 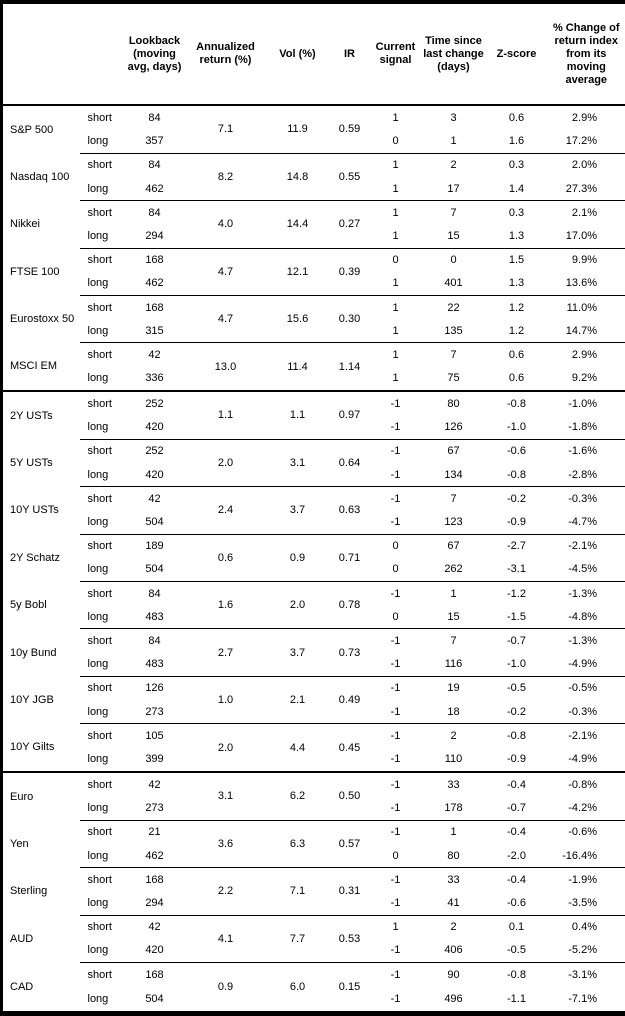 I want to click on asset-row-long: long 273 -1 18 -0.2 -0.3%, so click(x=313, y=712).